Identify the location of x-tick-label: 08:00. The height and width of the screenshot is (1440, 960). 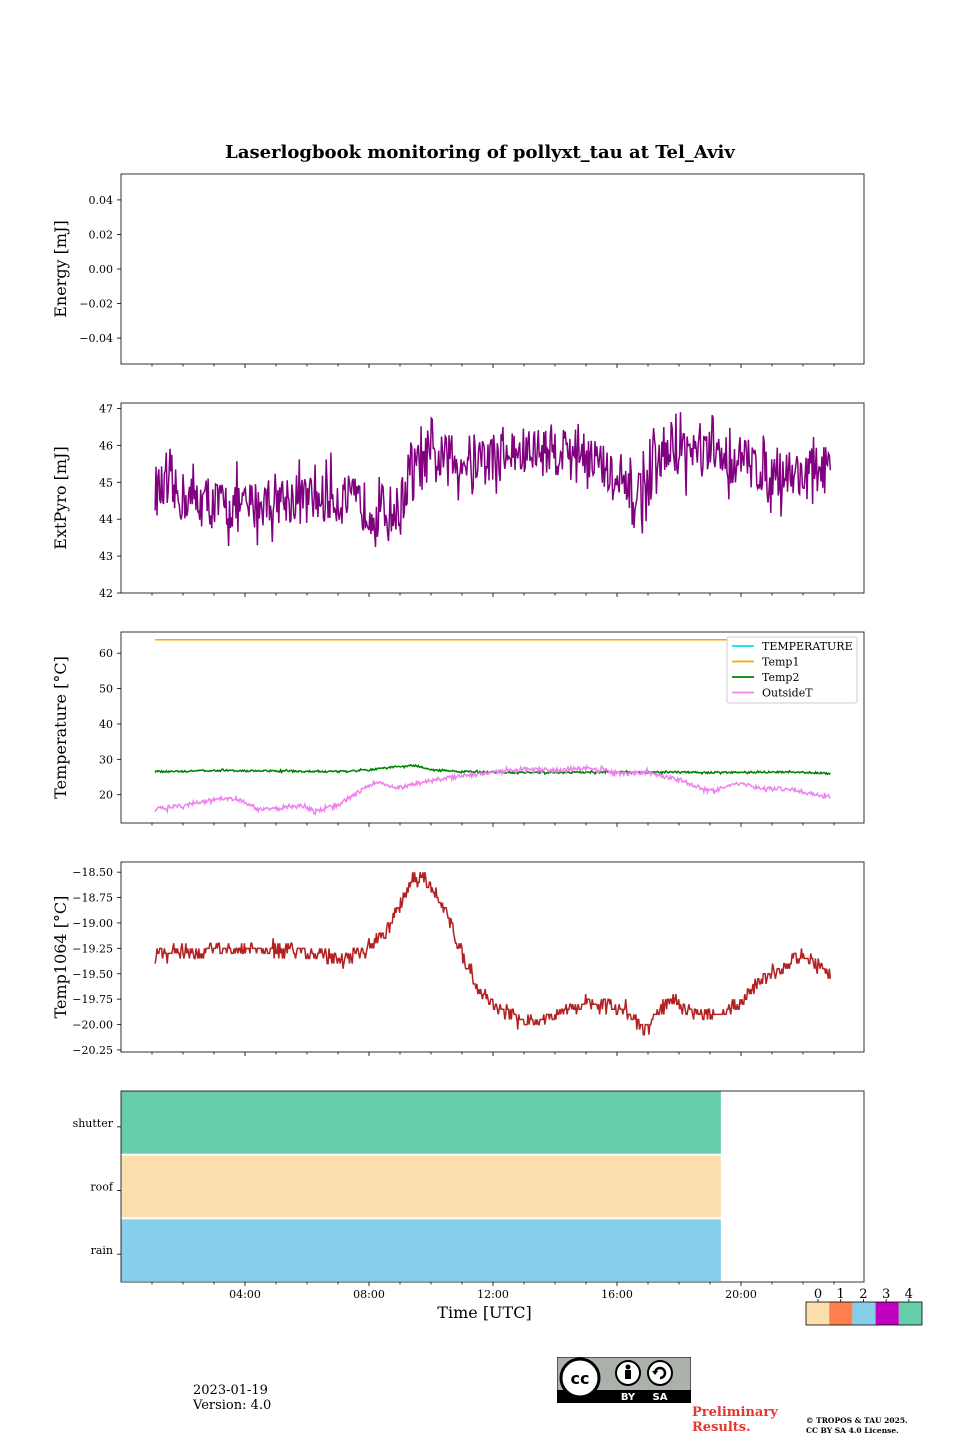
(369, 1294).